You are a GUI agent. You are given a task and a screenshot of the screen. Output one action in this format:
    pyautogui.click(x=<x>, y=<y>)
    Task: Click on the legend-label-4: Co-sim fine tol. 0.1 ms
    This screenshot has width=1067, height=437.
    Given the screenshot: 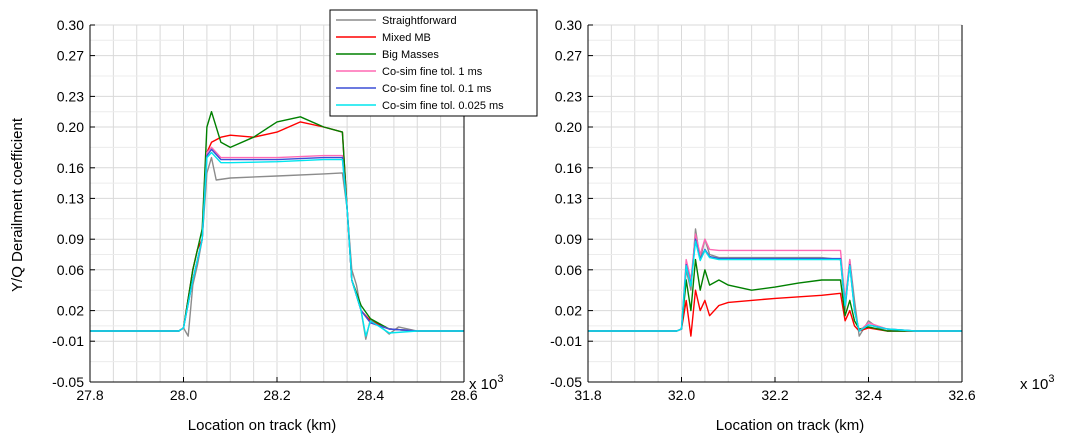 What is the action you would take?
    pyautogui.click(x=437, y=89)
    